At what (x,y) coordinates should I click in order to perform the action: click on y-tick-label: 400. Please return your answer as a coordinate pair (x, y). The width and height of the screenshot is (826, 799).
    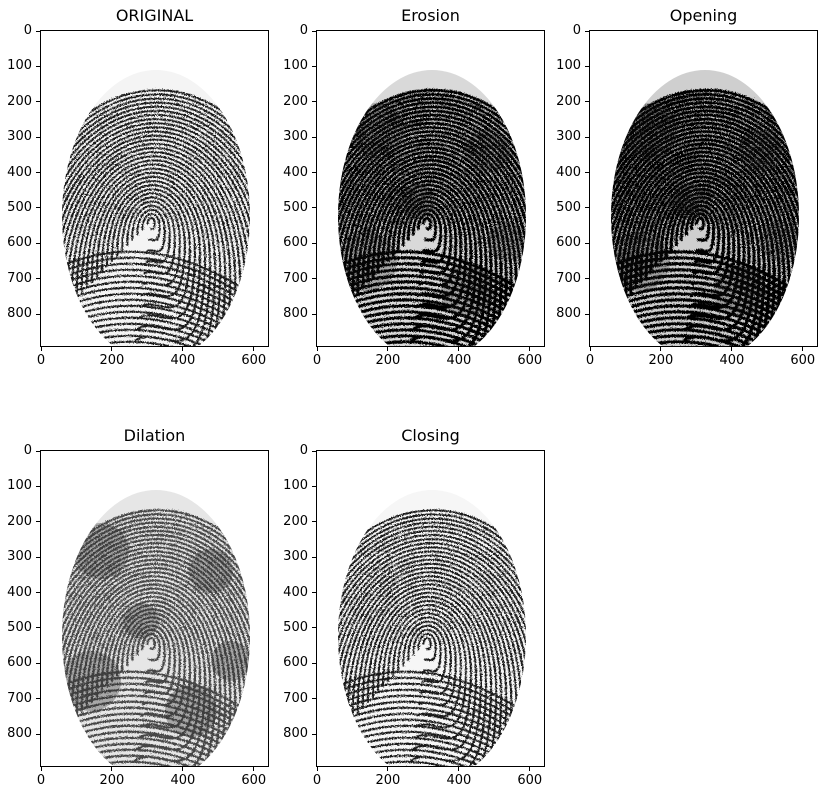
    Looking at the image, I should click on (19, 172).